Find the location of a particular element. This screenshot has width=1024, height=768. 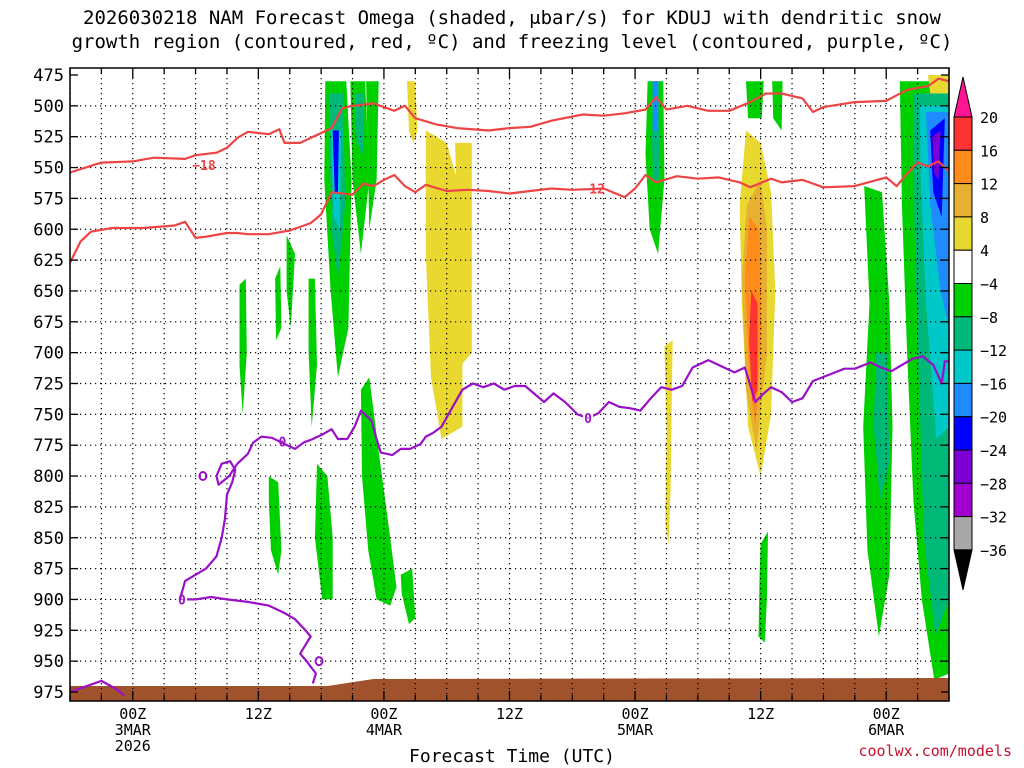

y-tick-label: 600 is located at coordinates (48, 230).